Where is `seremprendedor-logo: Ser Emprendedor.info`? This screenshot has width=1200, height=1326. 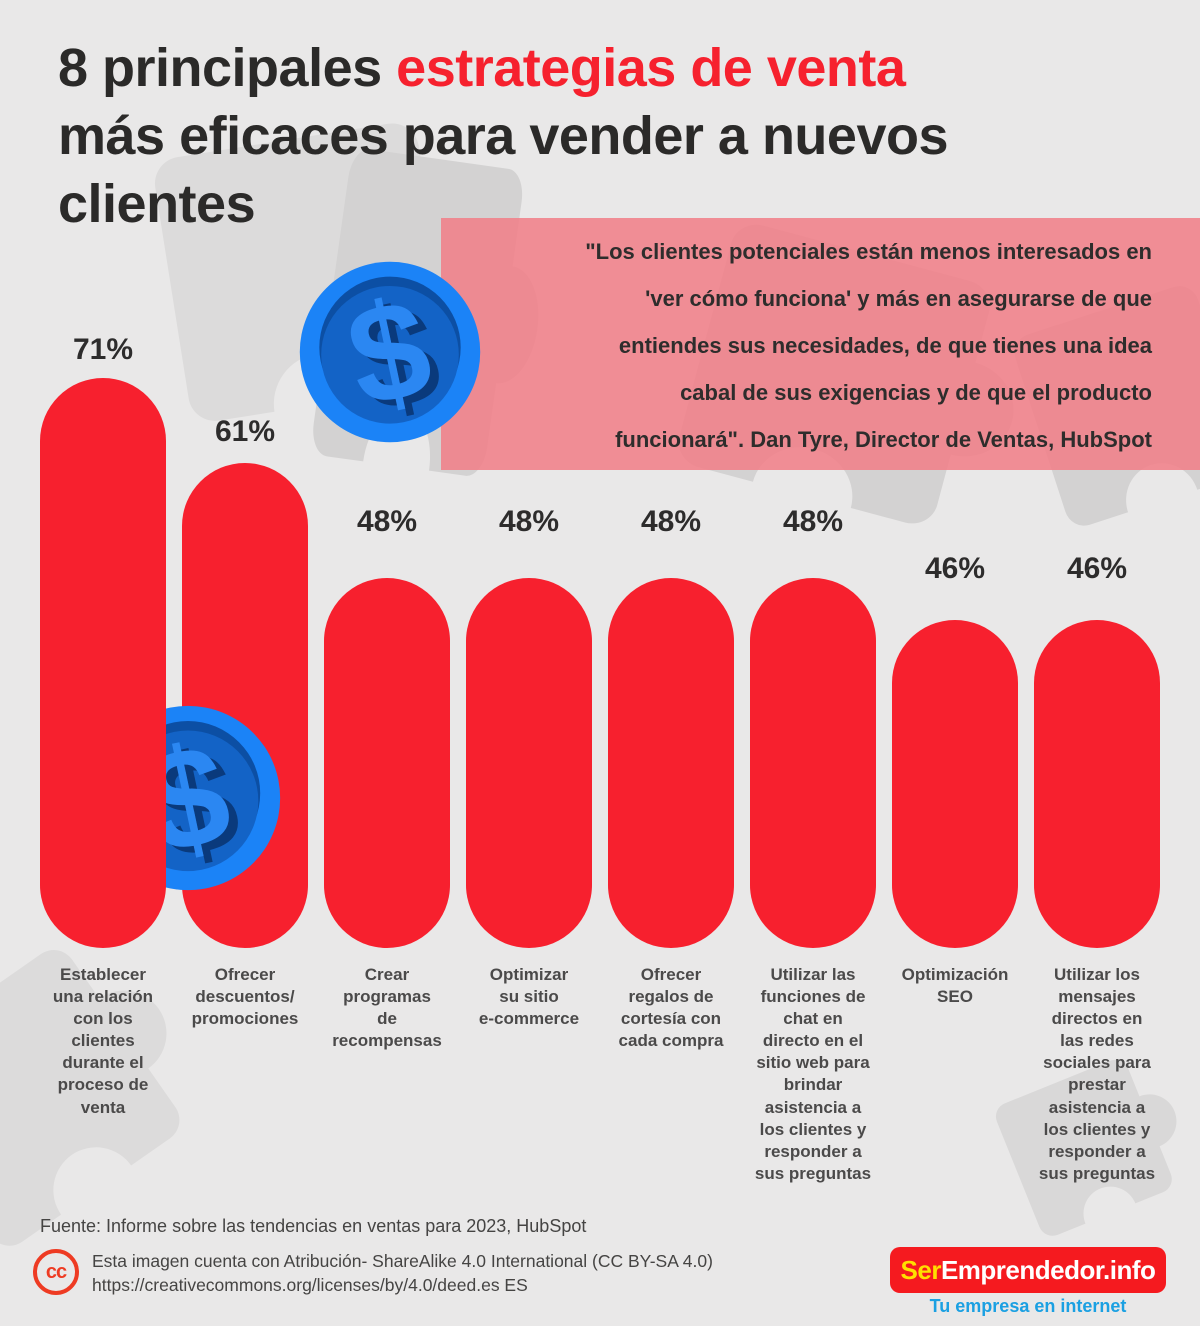
seremprendedor-logo: Ser Emprendedor.info is located at coordinates (1028, 1270).